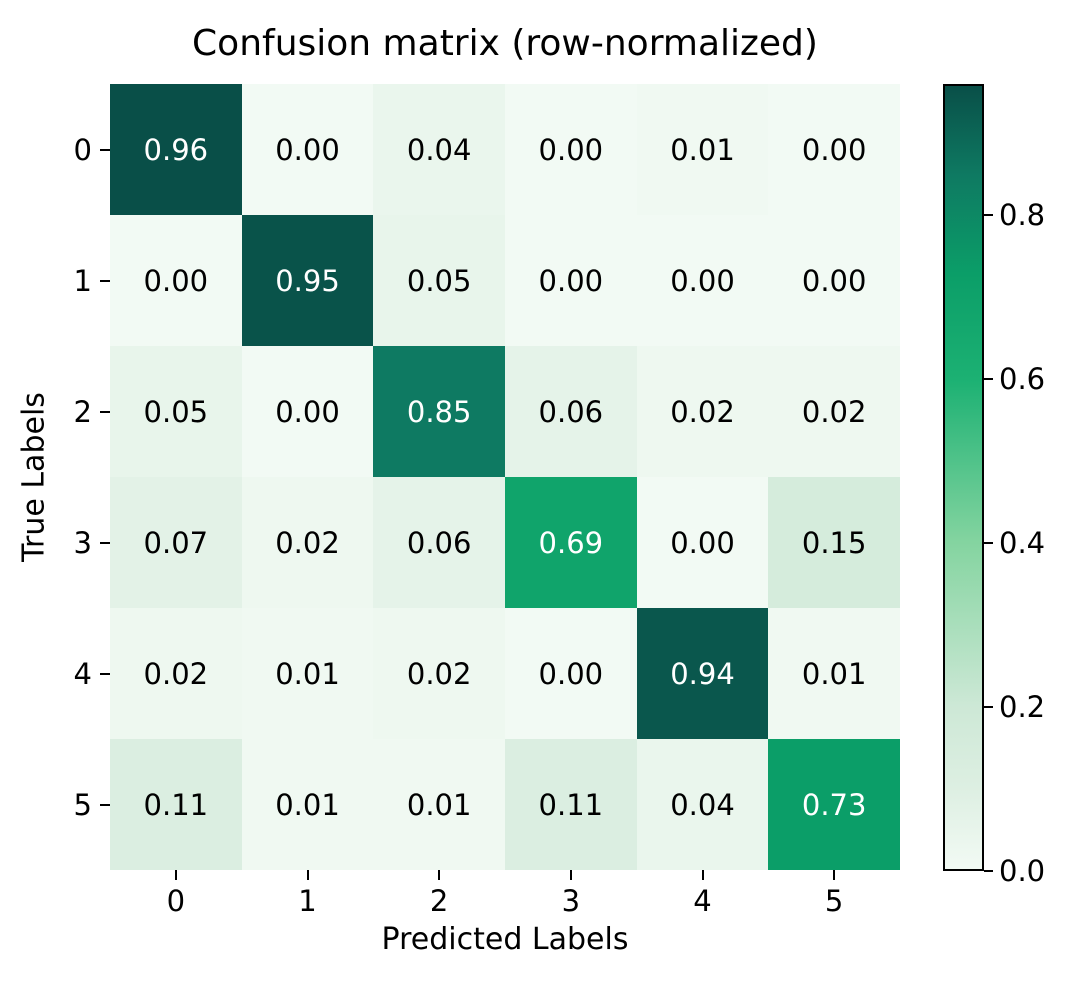 This screenshot has height=1000, width=1073. Describe the element at coordinates (1022, 707) in the screenshot. I see `colorbar-tick-label: 0.2` at that location.